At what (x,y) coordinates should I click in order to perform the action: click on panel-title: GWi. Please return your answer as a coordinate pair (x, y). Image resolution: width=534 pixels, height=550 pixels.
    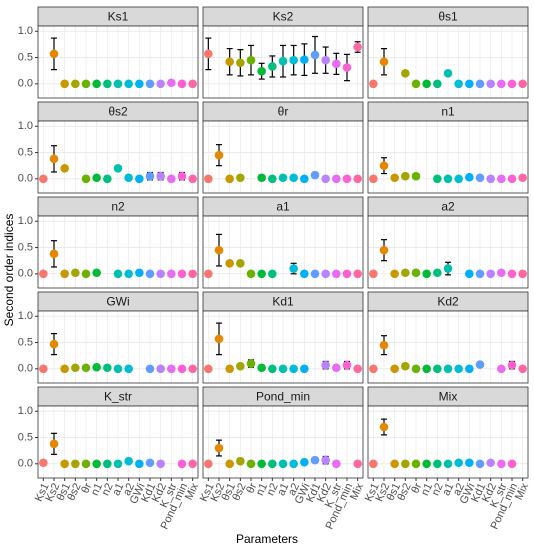
    Looking at the image, I should click on (117, 302).